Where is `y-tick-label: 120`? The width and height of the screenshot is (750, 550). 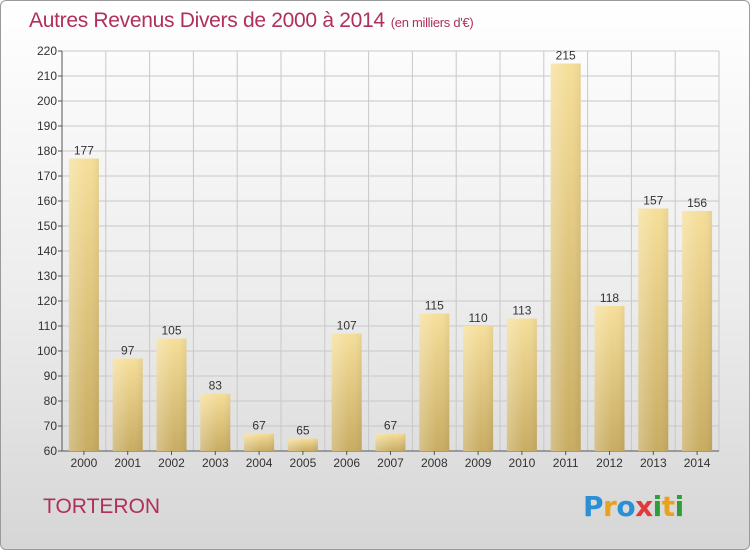
y-tick-label: 120 is located at coordinates (47, 301).